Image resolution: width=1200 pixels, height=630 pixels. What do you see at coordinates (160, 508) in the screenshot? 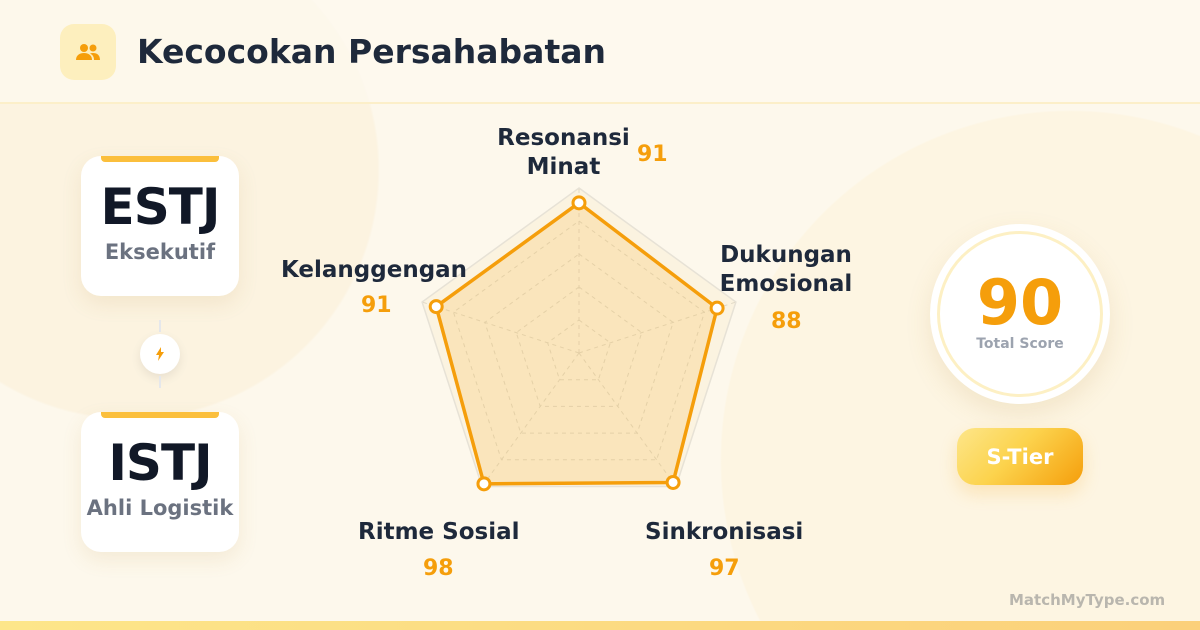
I see `type-name: Ahli Logistik` at bounding box center [160, 508].